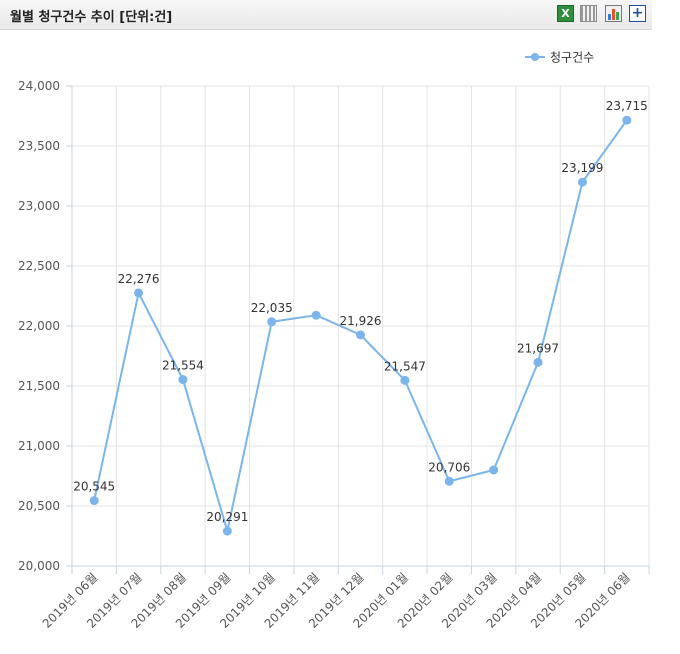 Image resolution: width=680 pixels, height=654 pixels. What do you see at coordinates (405, 366) in the screenshot?
I see `data-label: 21,547` at bounding box center [405, 366].